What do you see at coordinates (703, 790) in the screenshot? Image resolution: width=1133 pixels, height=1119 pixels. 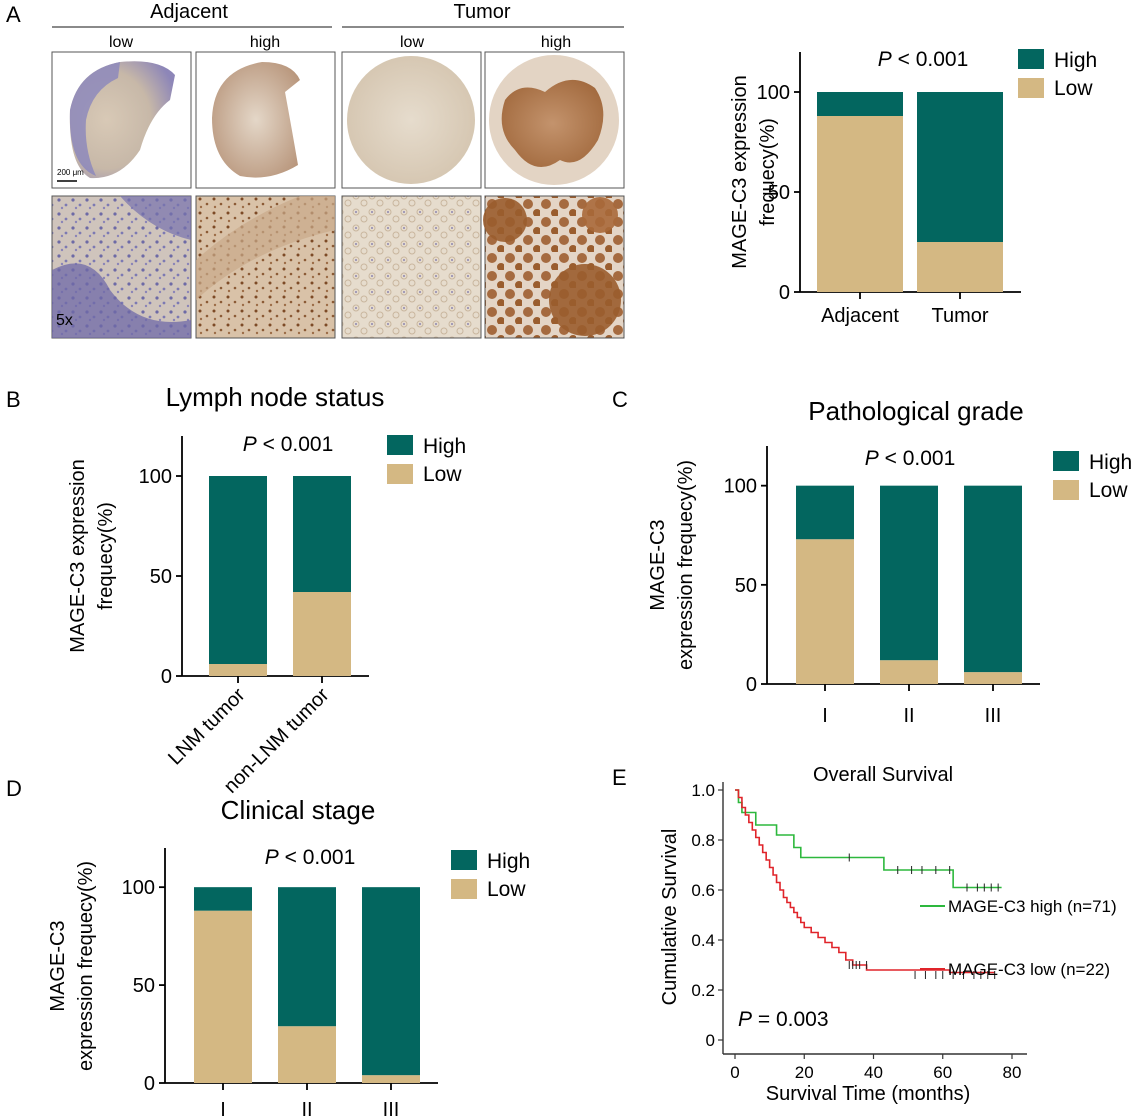 I see `km-y-tick-label: 1.0` at bounding box center [703, 790].